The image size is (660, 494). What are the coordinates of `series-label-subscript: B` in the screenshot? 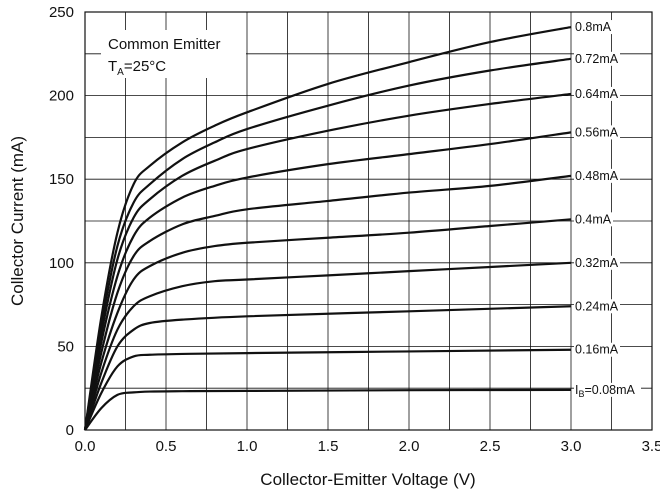 It's located at (581, 394).